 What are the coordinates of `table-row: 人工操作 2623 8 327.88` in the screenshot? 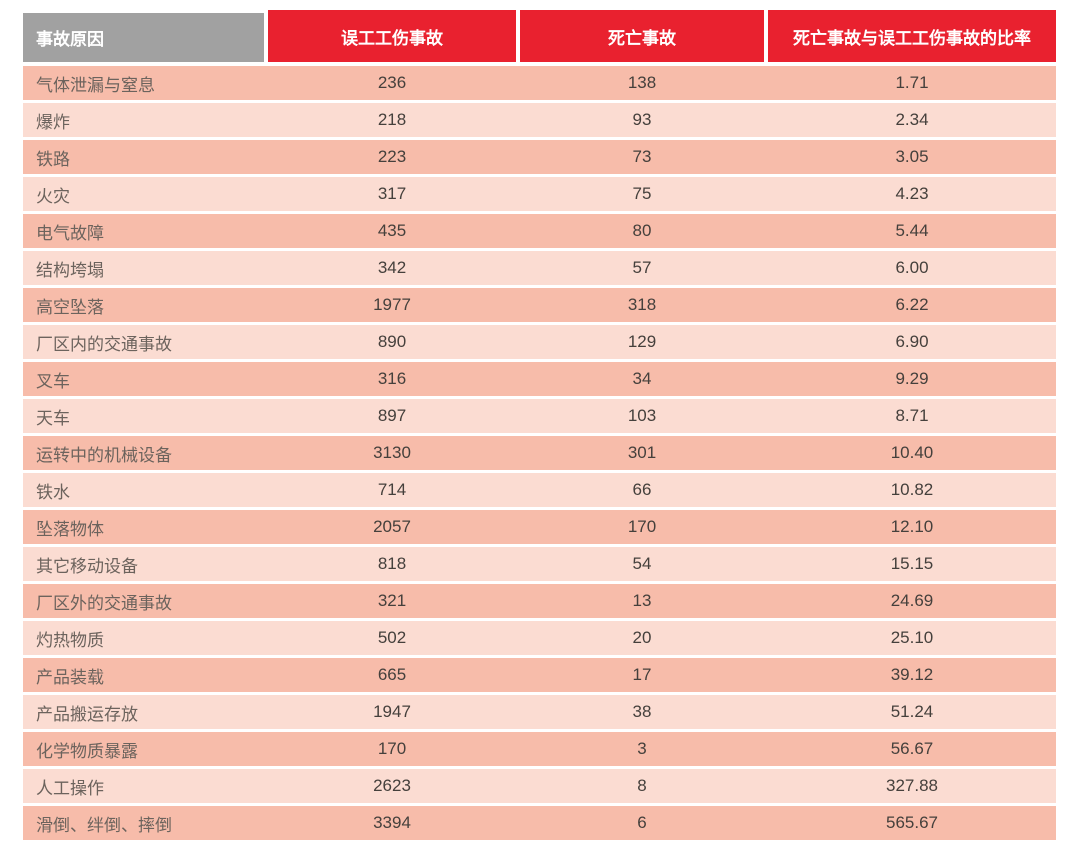 It's located at (539, 786).